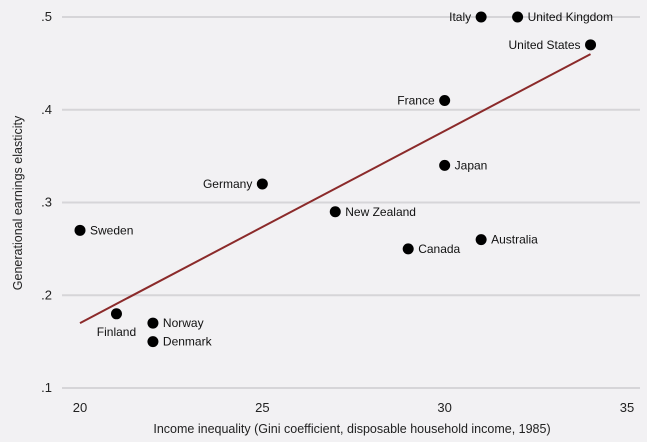 The height and width of the screenshot is (442, 647). I want to click on data-point: Denmark, so click(180, 342).